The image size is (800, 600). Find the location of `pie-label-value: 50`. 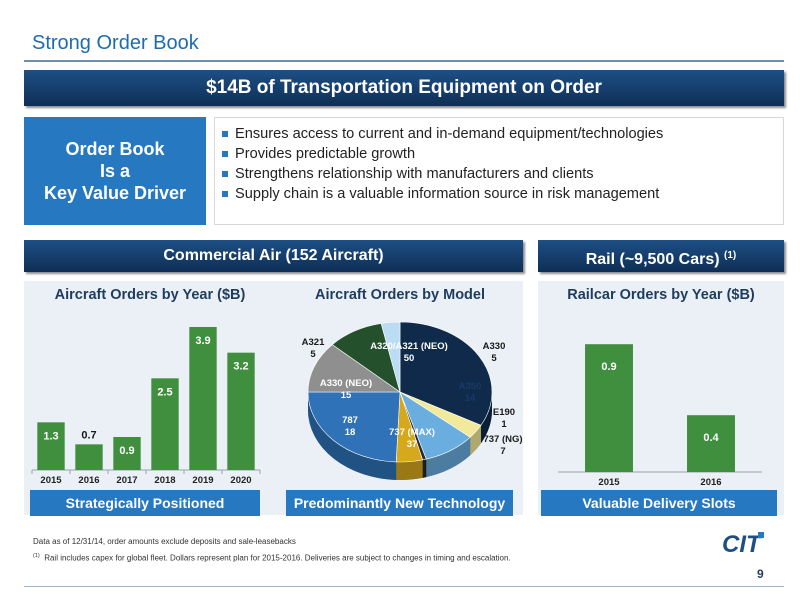

pie-label-value: 50 is located at coordinates (409, 358).